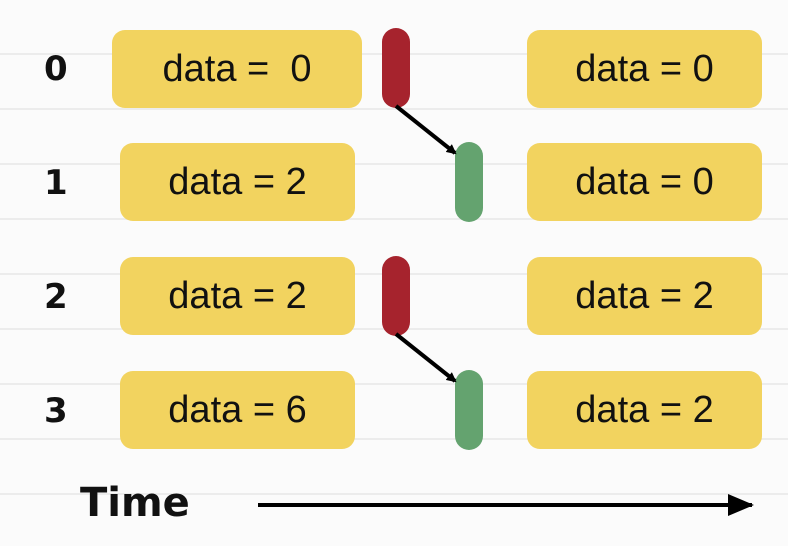 The height and width of the screenshot is (546, 788). I want to click on data-box-before-2: data = 2, so click(237, 296).